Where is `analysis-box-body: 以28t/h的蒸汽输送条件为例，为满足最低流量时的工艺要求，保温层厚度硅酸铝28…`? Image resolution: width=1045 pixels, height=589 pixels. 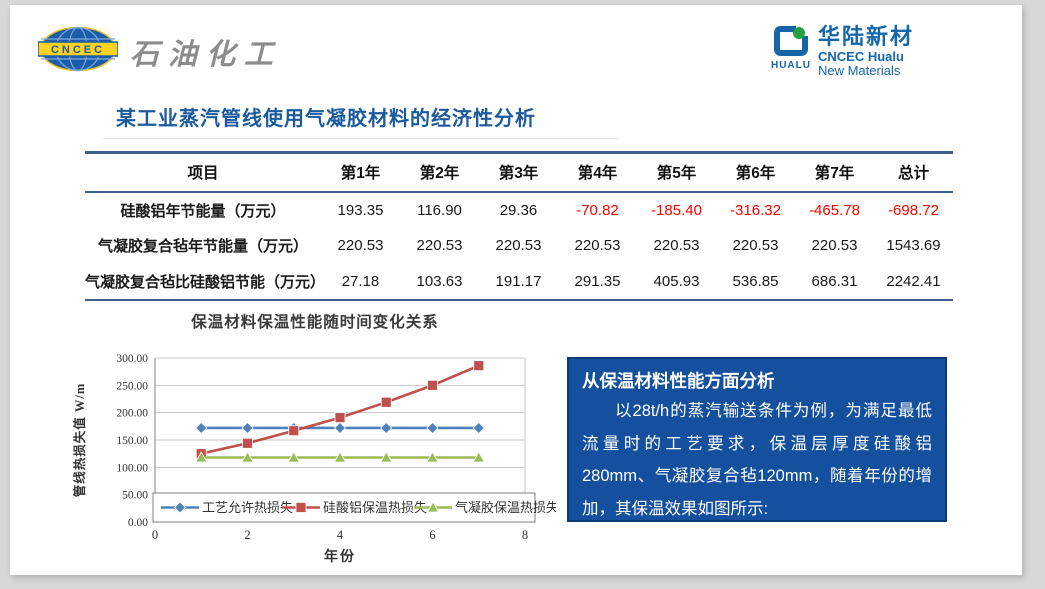 analysis-box-body: 以28t/h的蒸汽输送条件为例，为满足最低流量时的工艺要求，保温层厚度硅酸铝28… is located at coordinates (757, 460).